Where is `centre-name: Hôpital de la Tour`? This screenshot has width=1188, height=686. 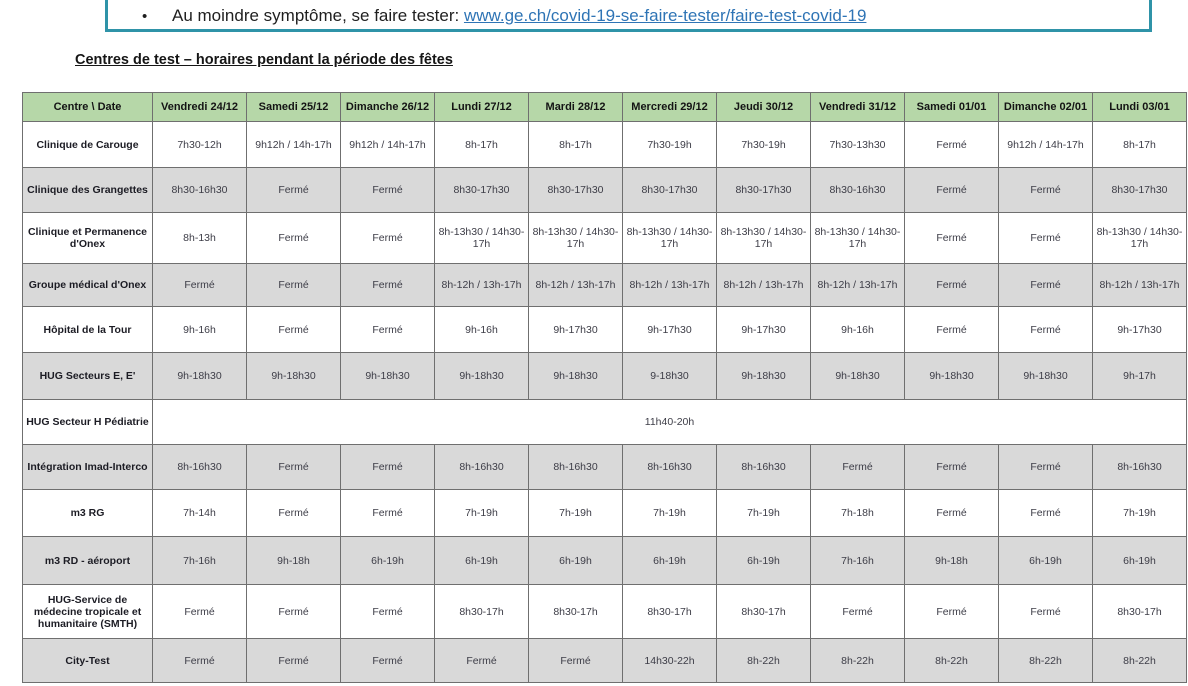 centre-name: Hôpital de la Tour is located at coordinates (87, 329).